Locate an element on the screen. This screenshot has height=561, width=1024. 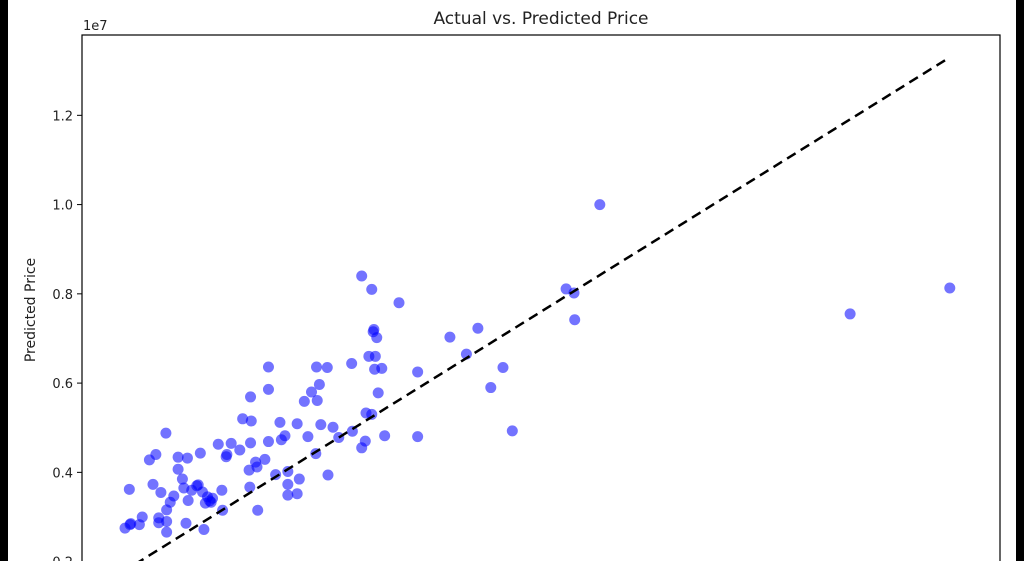
y-tick-label: 0.6 is located at coordinates (62, 384).